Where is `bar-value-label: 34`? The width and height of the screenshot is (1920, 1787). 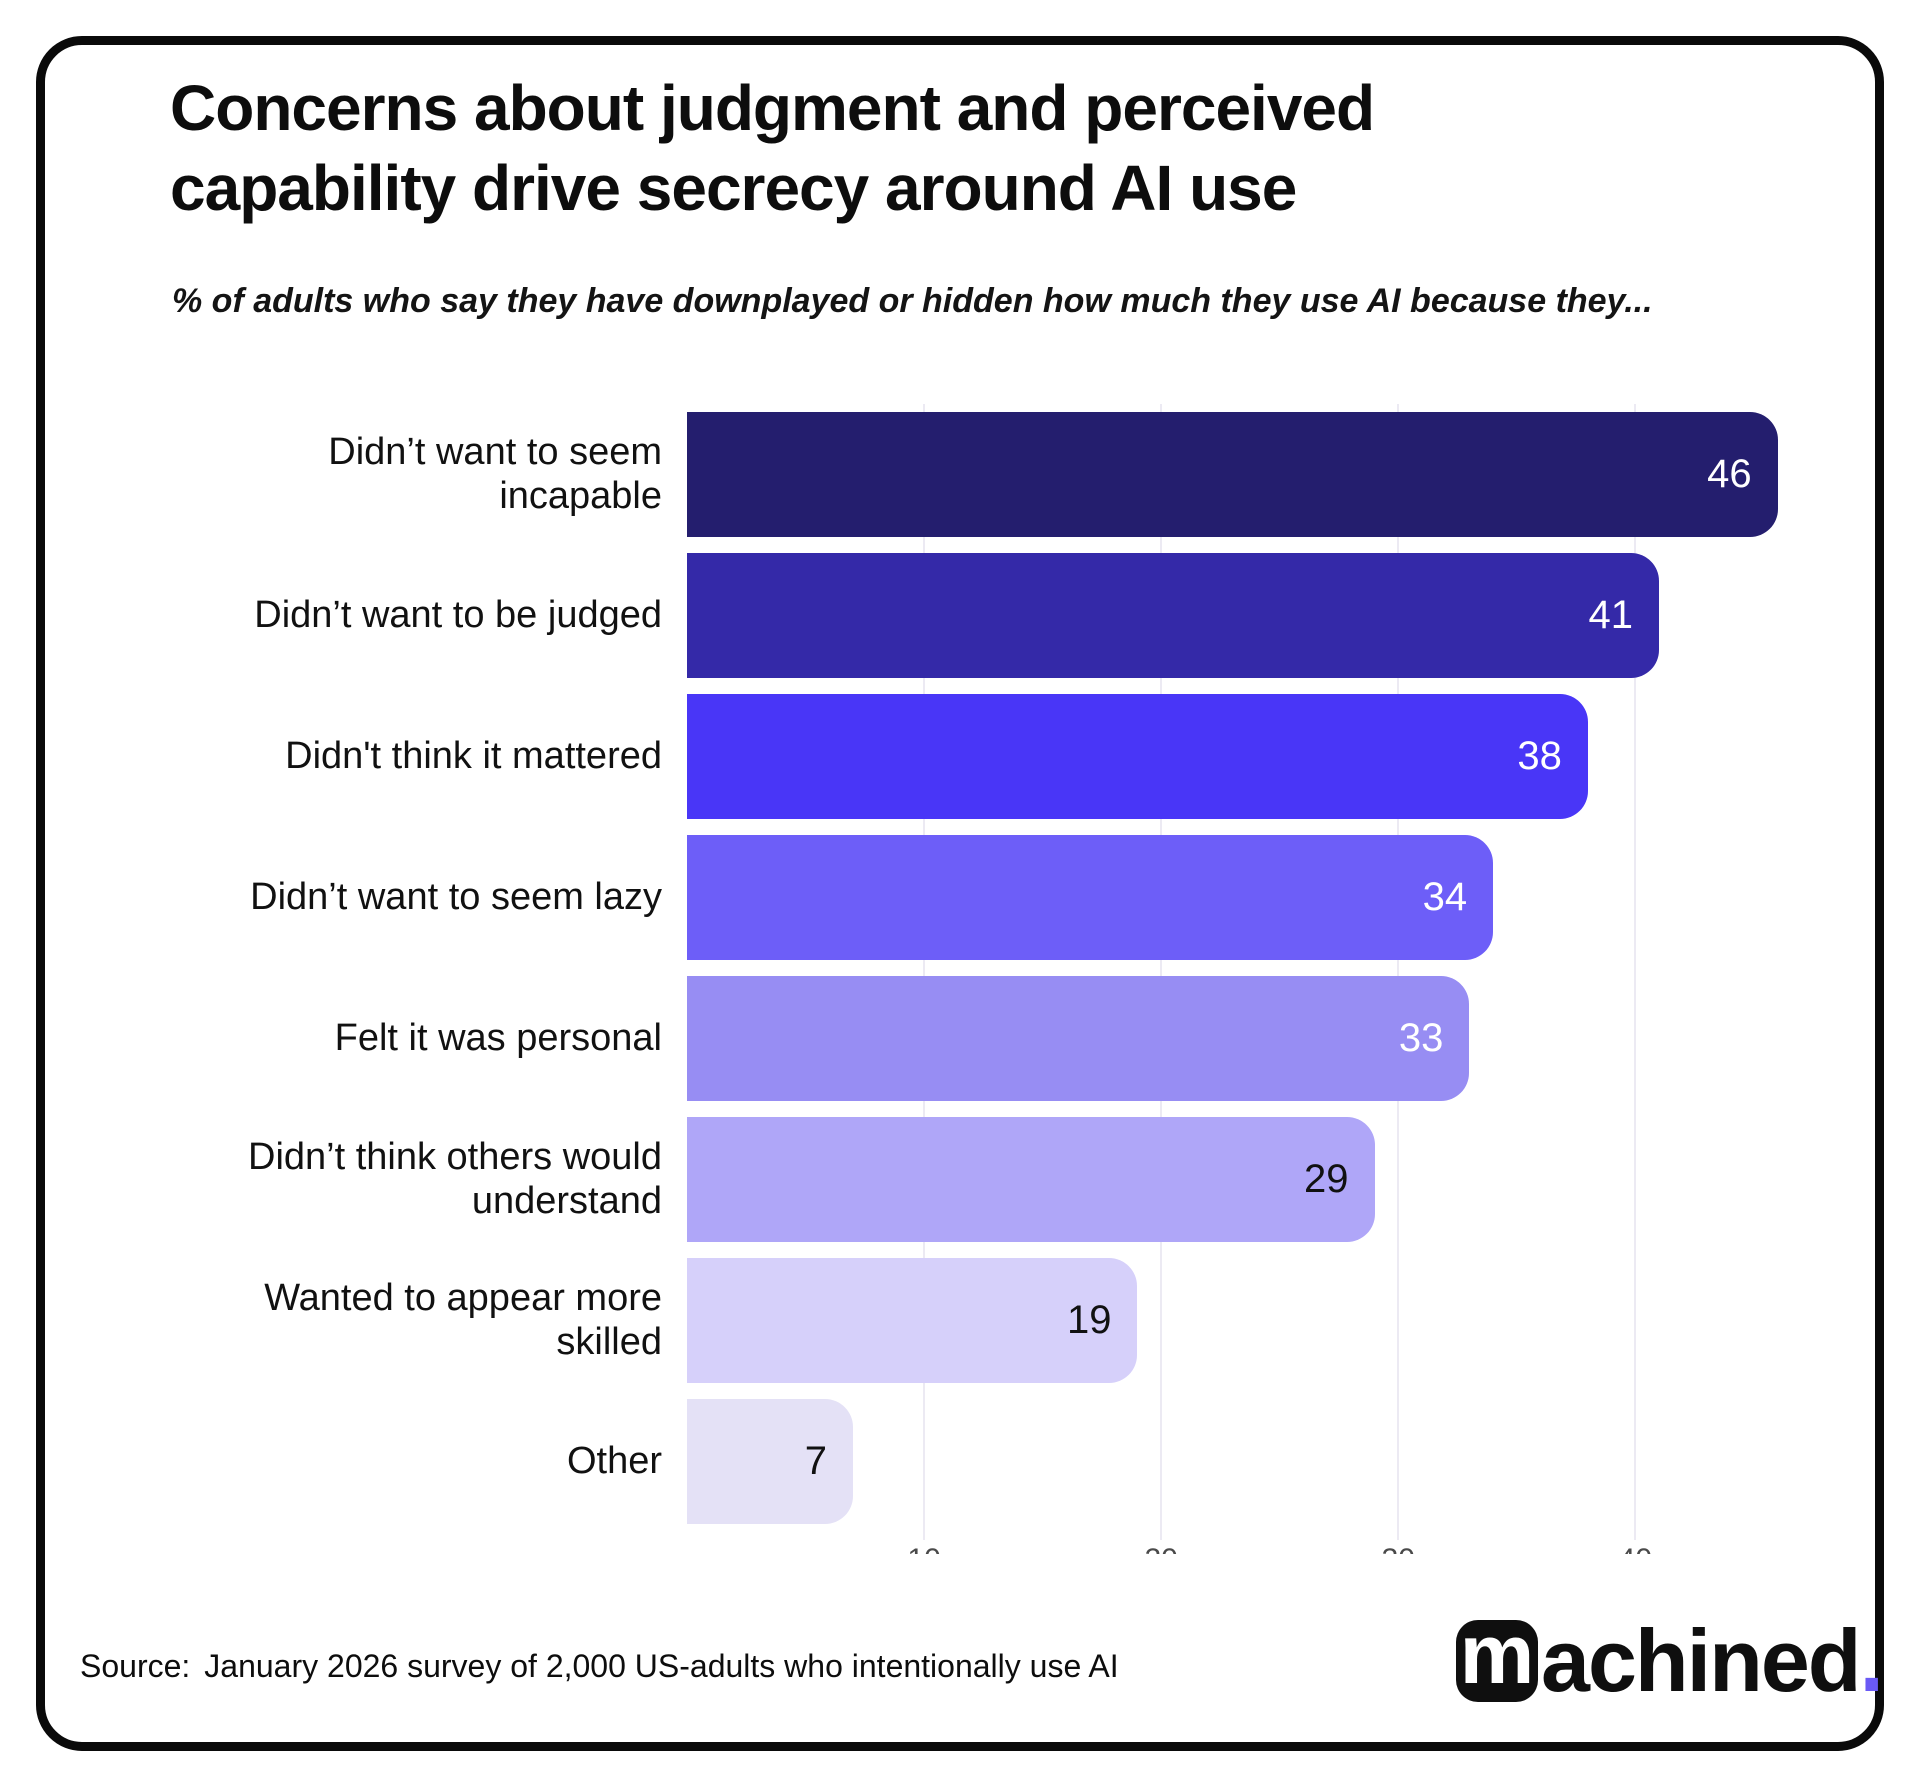 bar-value-label: 34 is located at coordinates (1445, 897).